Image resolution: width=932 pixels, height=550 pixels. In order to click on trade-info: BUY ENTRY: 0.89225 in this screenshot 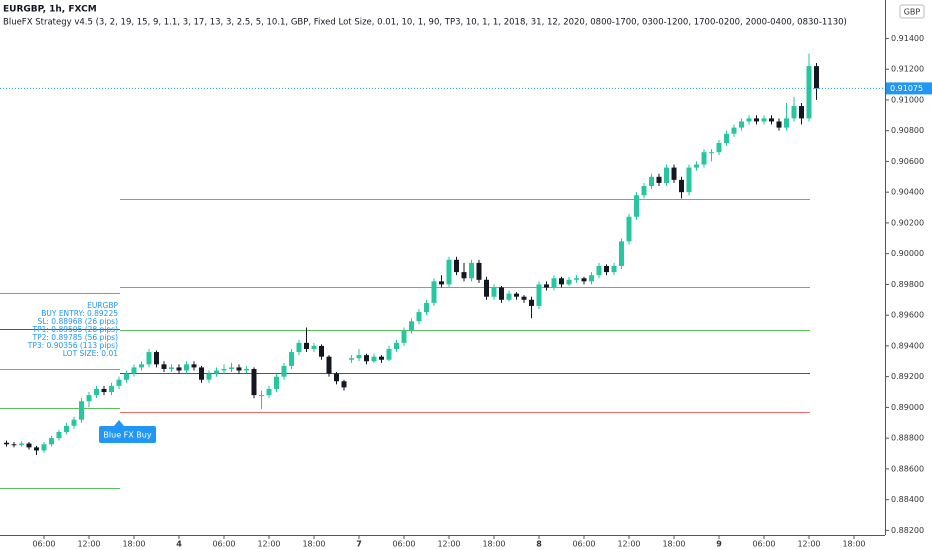, I will do `click(79, 313)`.